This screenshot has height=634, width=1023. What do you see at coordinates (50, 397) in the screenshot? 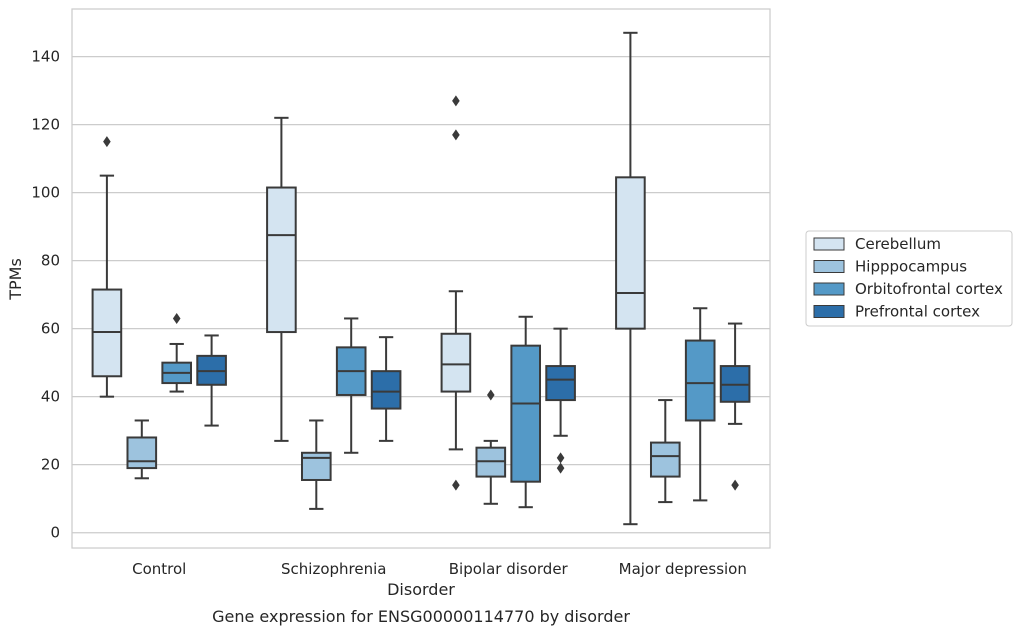
I see `y-tick-label: 40` at bounding box center [50, 397].